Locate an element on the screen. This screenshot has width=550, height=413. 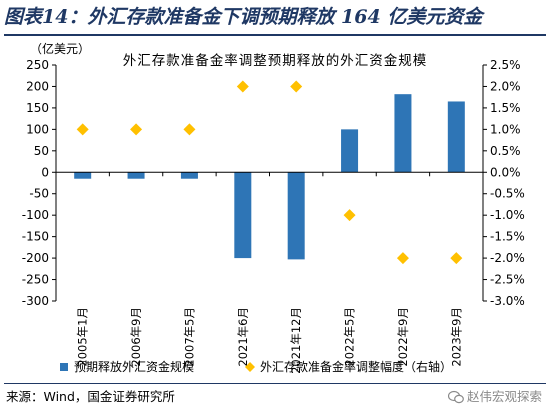
y-left-tick-label: -300 is located at coordinates (35, 301).